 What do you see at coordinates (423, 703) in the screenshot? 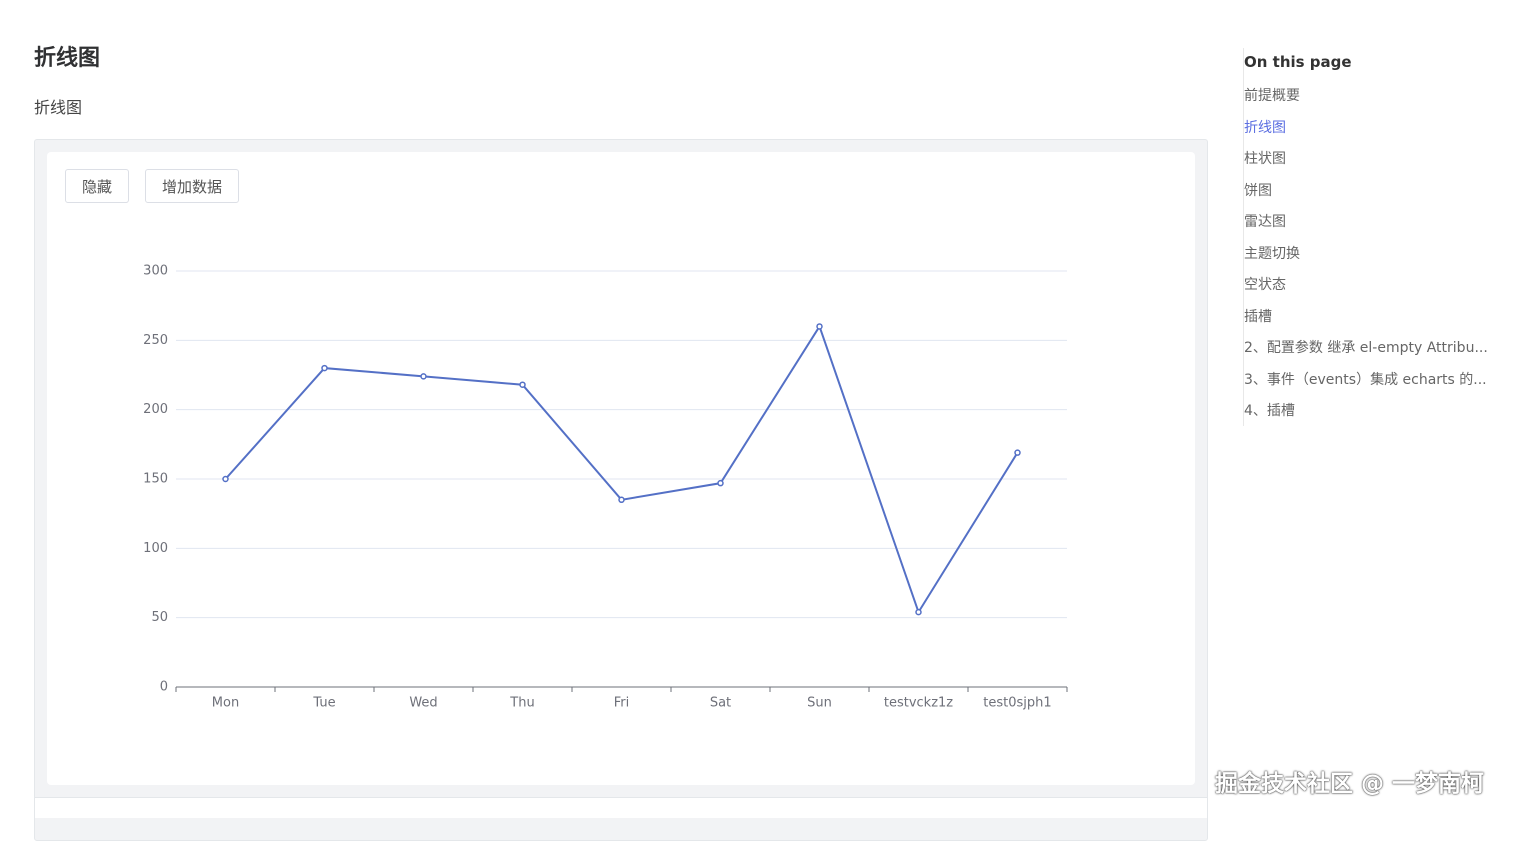
I see `x-tick-label: Wed` at bounding box center [423, 703].